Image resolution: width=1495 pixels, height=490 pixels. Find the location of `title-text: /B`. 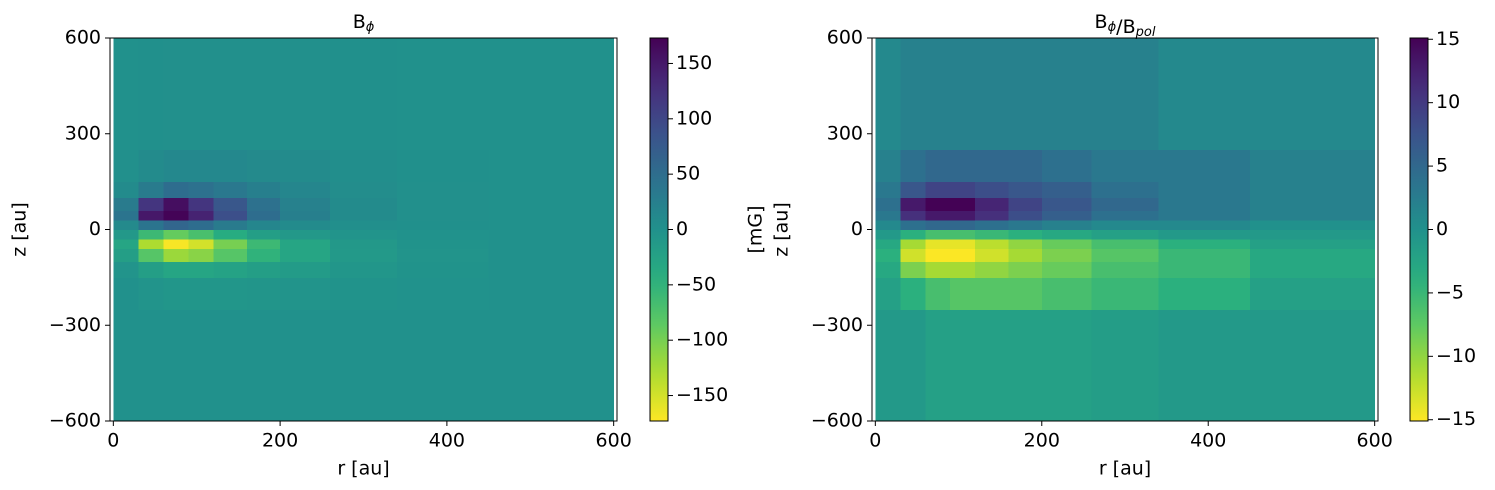

title-text: /B is located at coordinates (1125, 27).